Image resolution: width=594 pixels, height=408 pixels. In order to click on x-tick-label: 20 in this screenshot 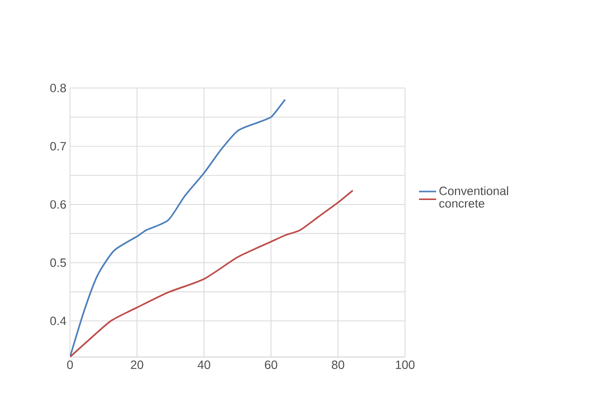, I will do `click(137, 365)`.